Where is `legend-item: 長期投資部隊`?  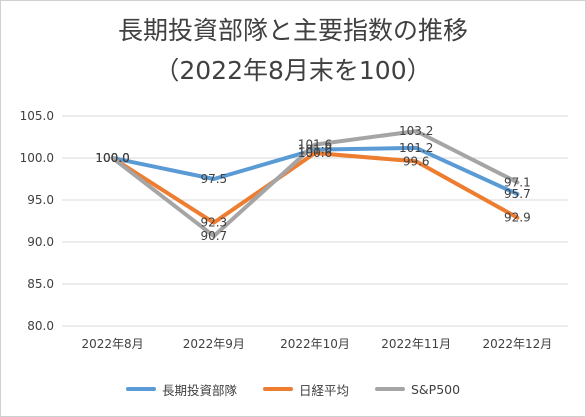
legend-item: 長期投資部隊 is located at coordinates (181, 389).